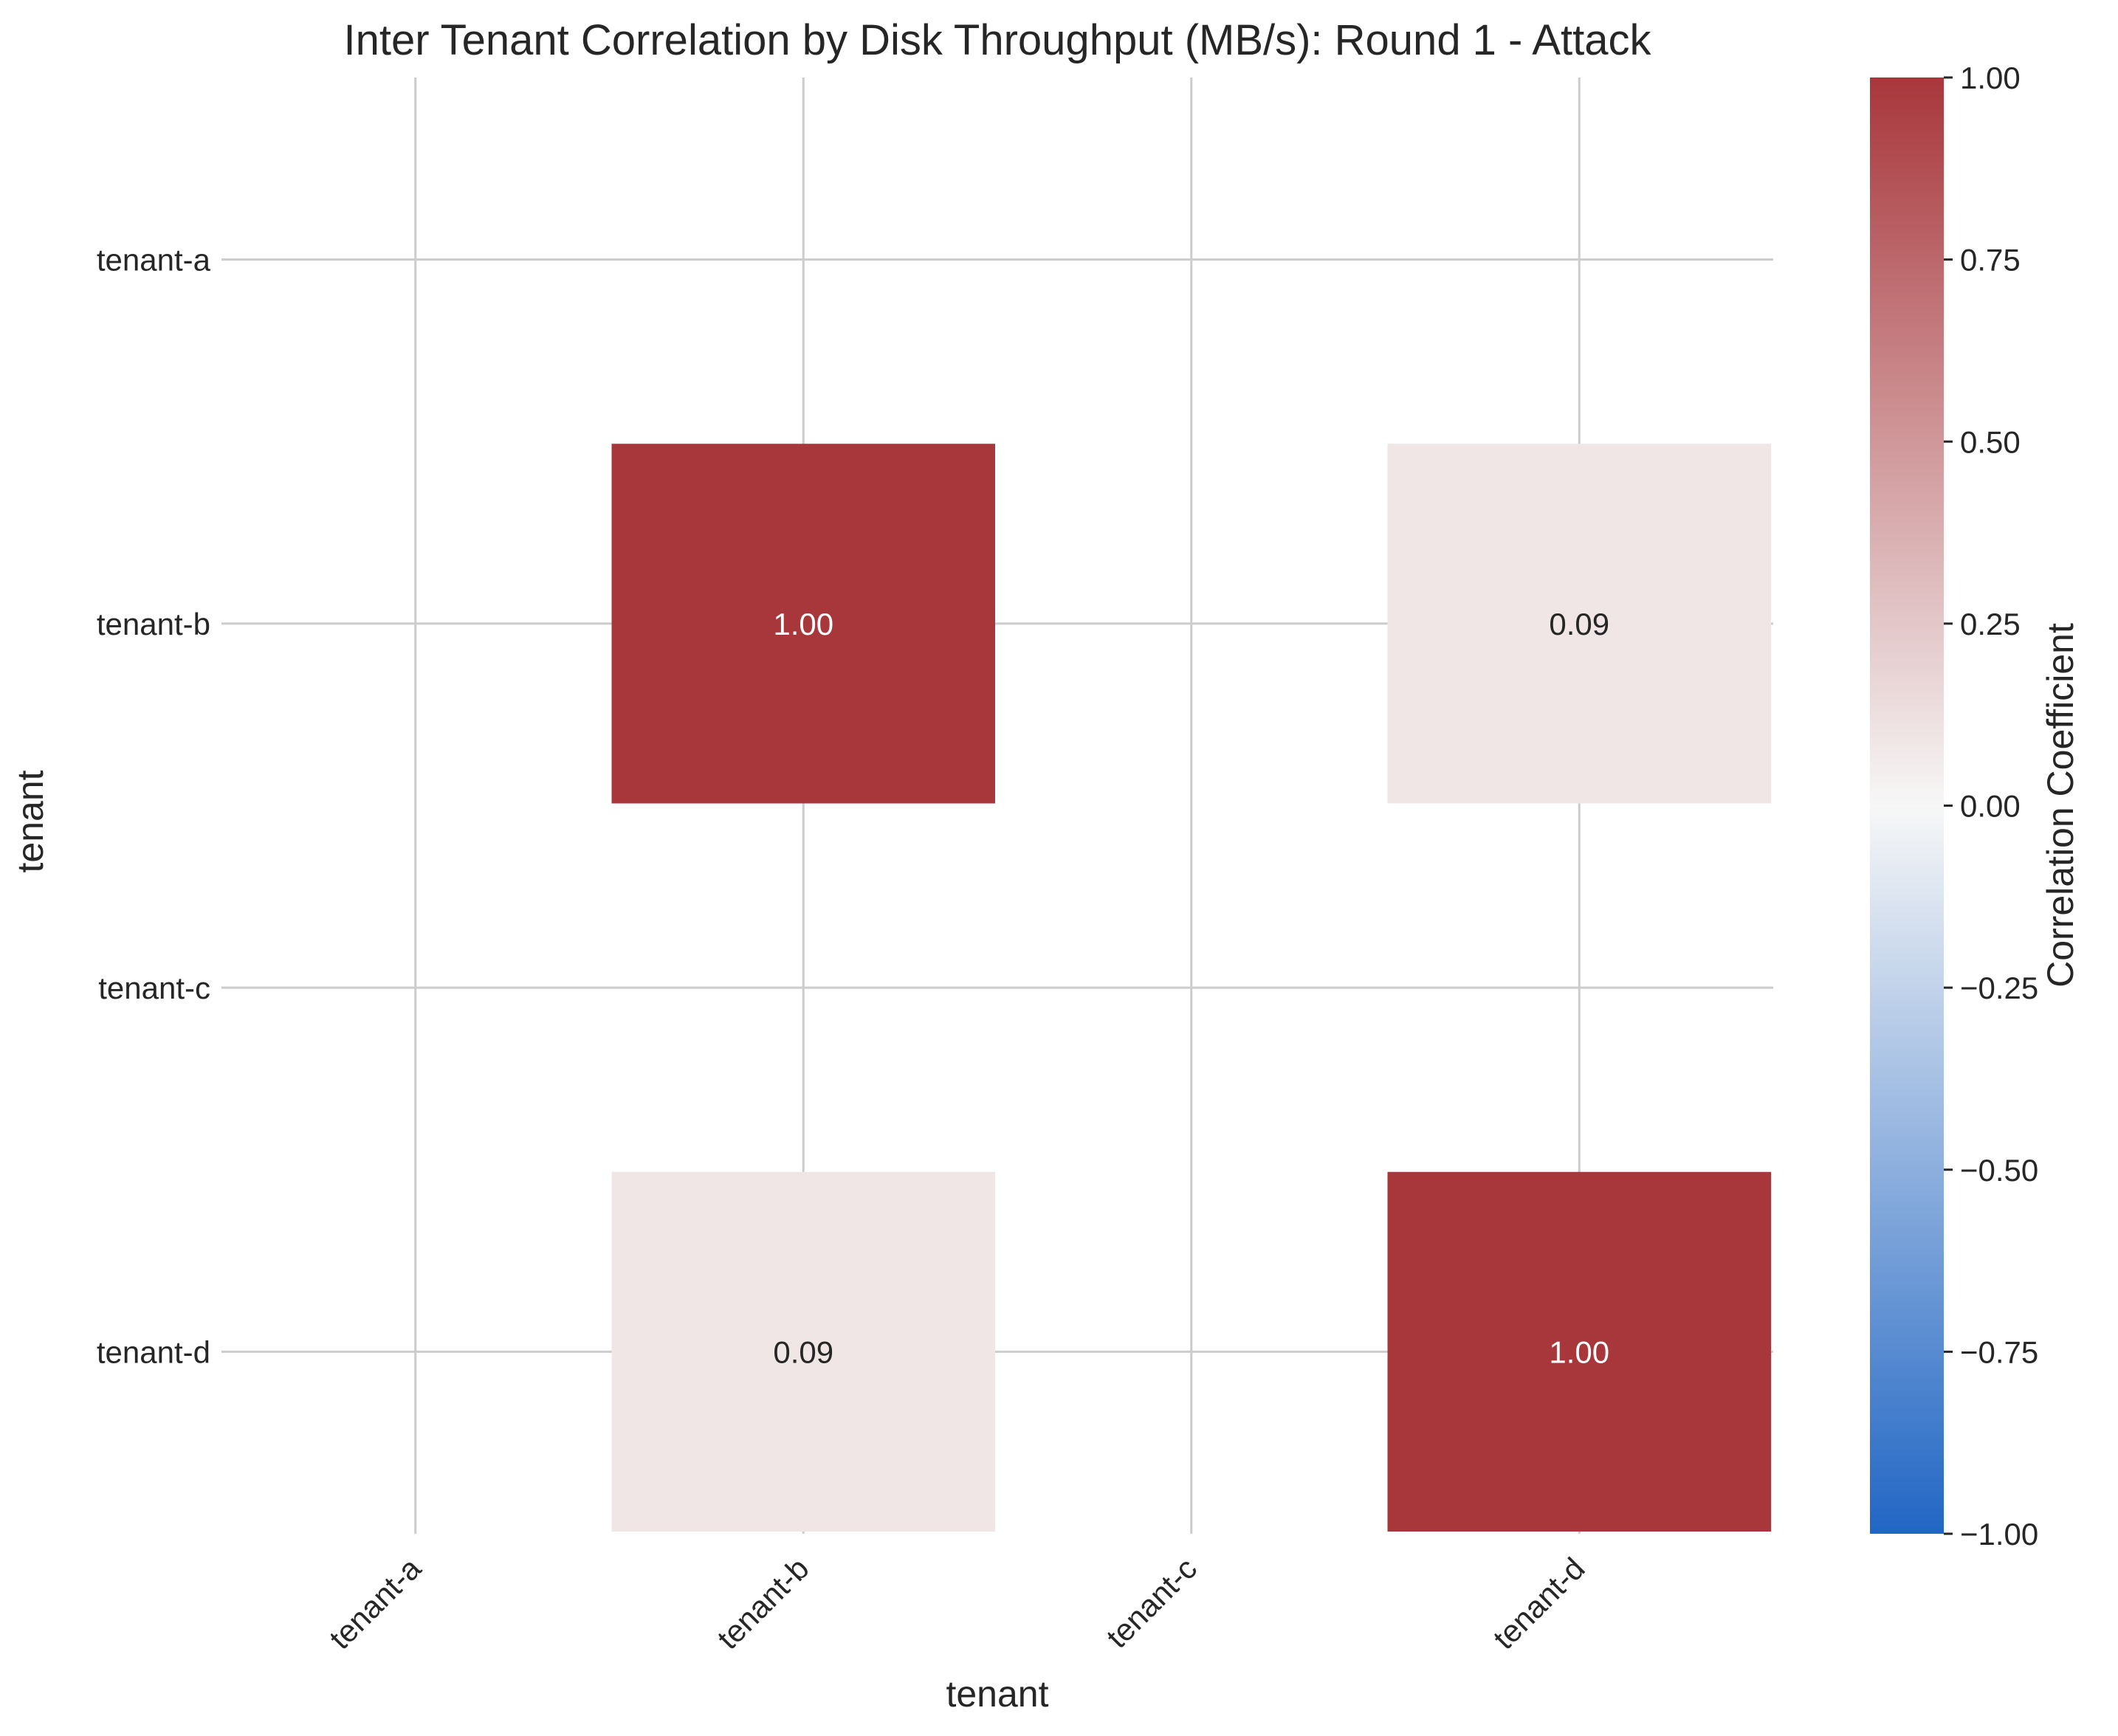  Describe the element at coordinates (154, 988) in the screenshot. I see `y-tick-label: tenant-c` at that location.